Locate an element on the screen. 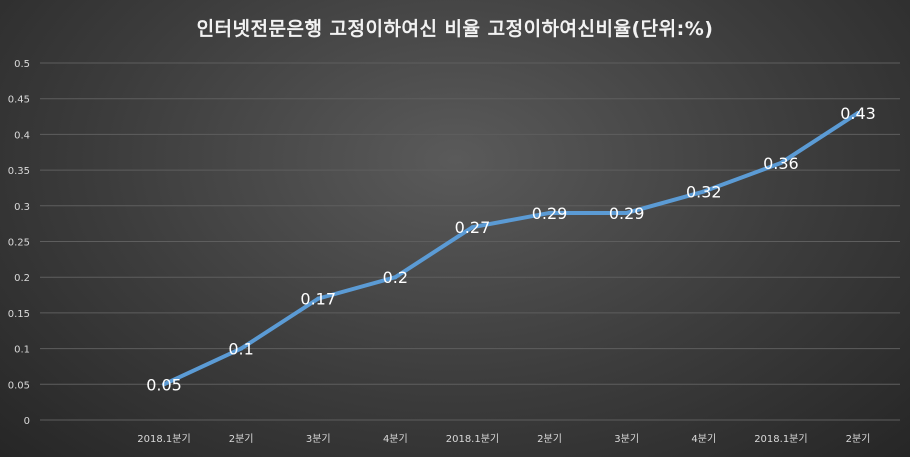 This screenshot has height=457, width=910. data-label: 0.17 is located at coordinates (318, 299).